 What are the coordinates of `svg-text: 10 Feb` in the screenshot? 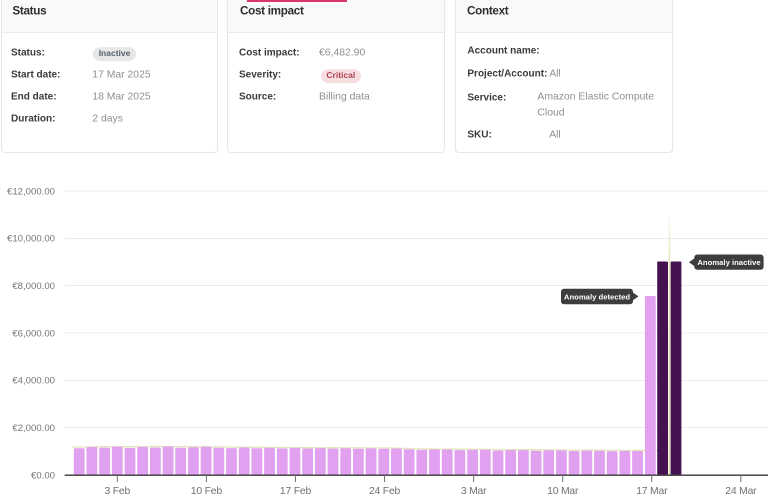 It's located at (207, 491).